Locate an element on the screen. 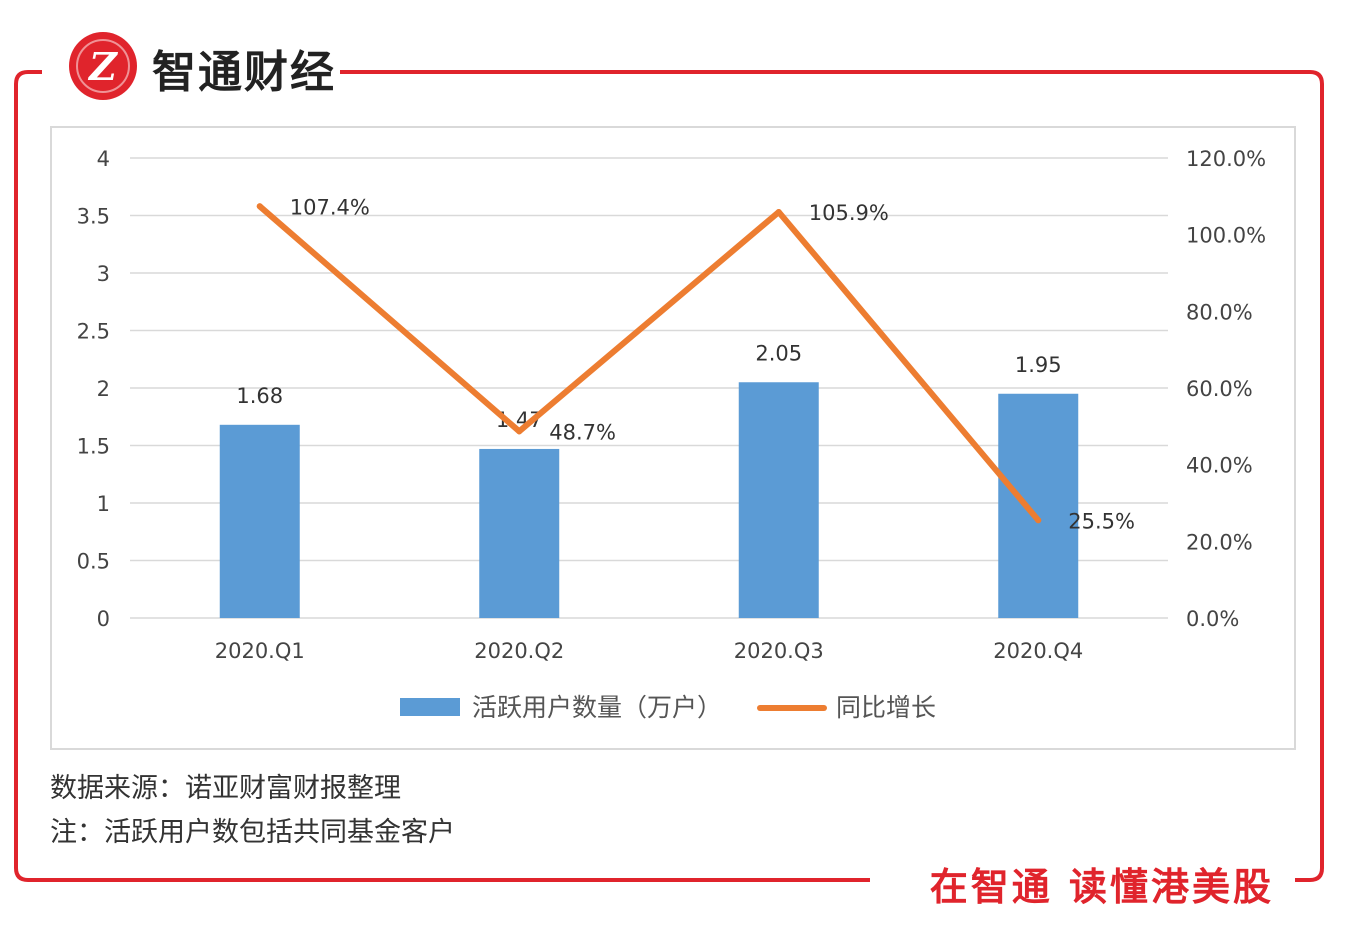  left-axis-tick-label: 0.5 is located at coordinates (93, 562).